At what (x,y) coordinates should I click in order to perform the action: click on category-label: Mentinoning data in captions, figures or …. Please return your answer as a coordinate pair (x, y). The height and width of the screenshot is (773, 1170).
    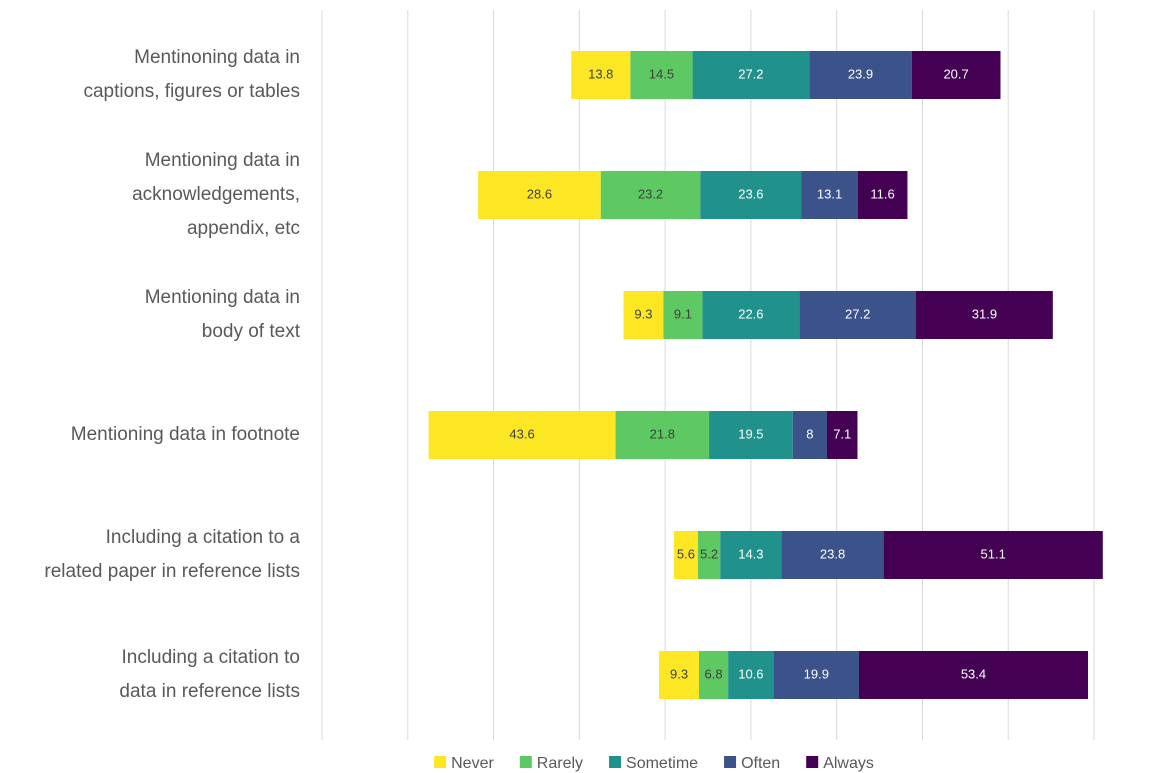
    Looking at the image, I should click on (191, 74).